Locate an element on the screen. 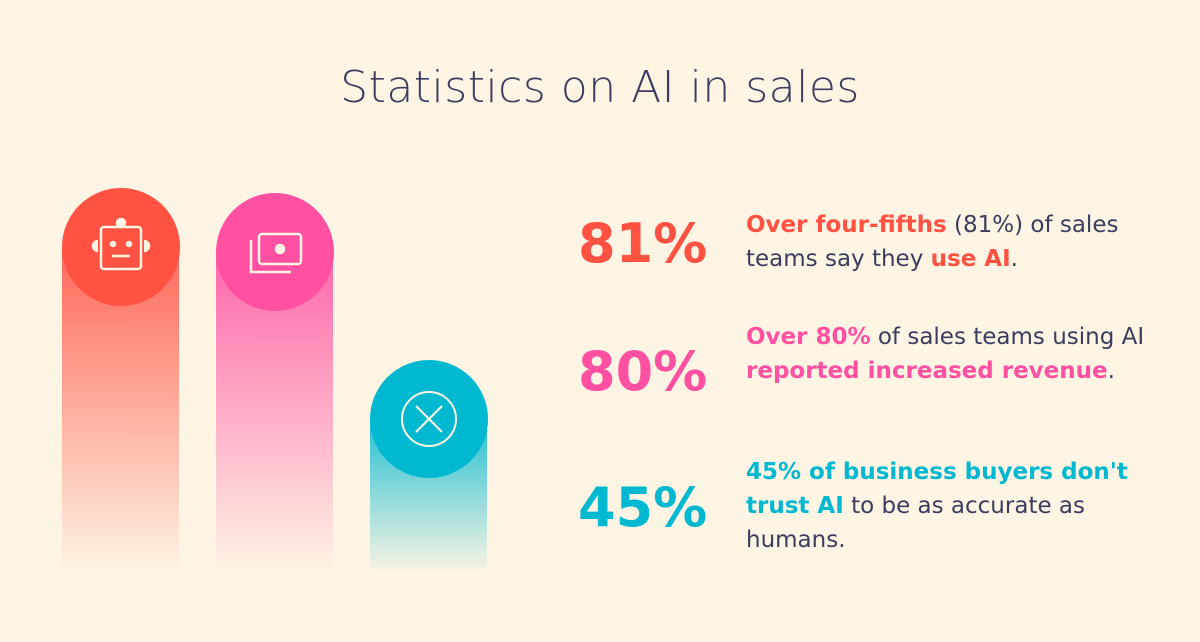 This screenshot has height=642, width=1200. robot-icon is located at coordinates (121, 244).